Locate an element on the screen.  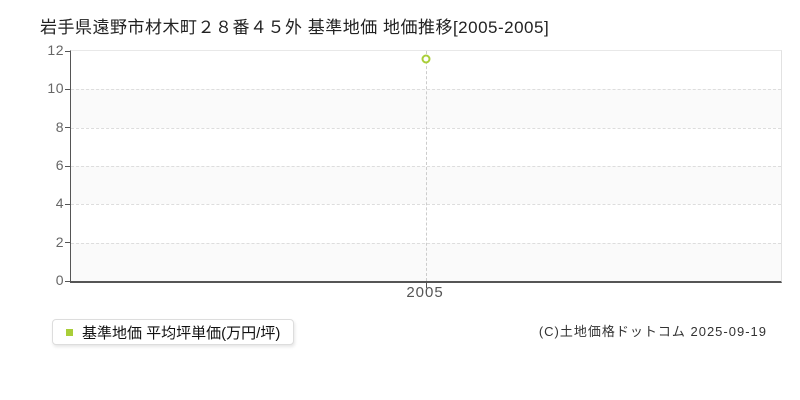
x-axis-labels: 2005 is located at coordinates (425, 294).